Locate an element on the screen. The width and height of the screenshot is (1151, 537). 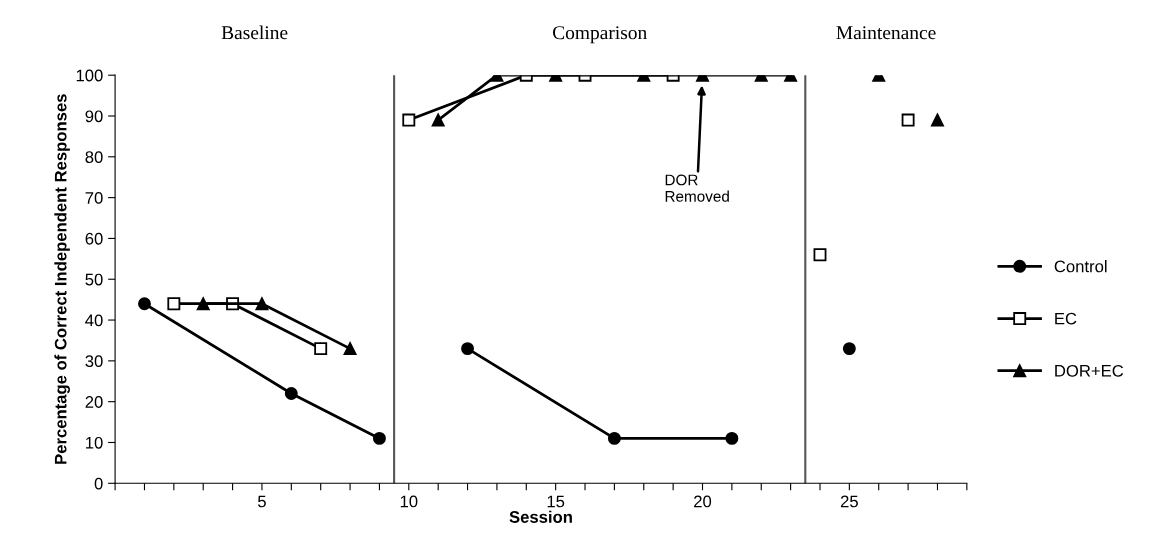
y-tick-label: 100 is located at coordinates (89, 75).